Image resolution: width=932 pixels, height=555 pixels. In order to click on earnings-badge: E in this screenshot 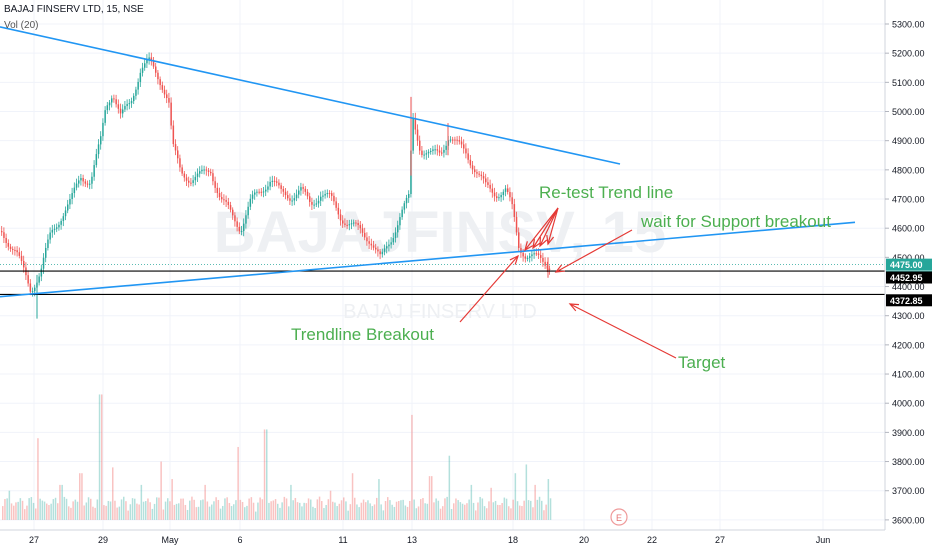, I will do `click(619, 517)`.